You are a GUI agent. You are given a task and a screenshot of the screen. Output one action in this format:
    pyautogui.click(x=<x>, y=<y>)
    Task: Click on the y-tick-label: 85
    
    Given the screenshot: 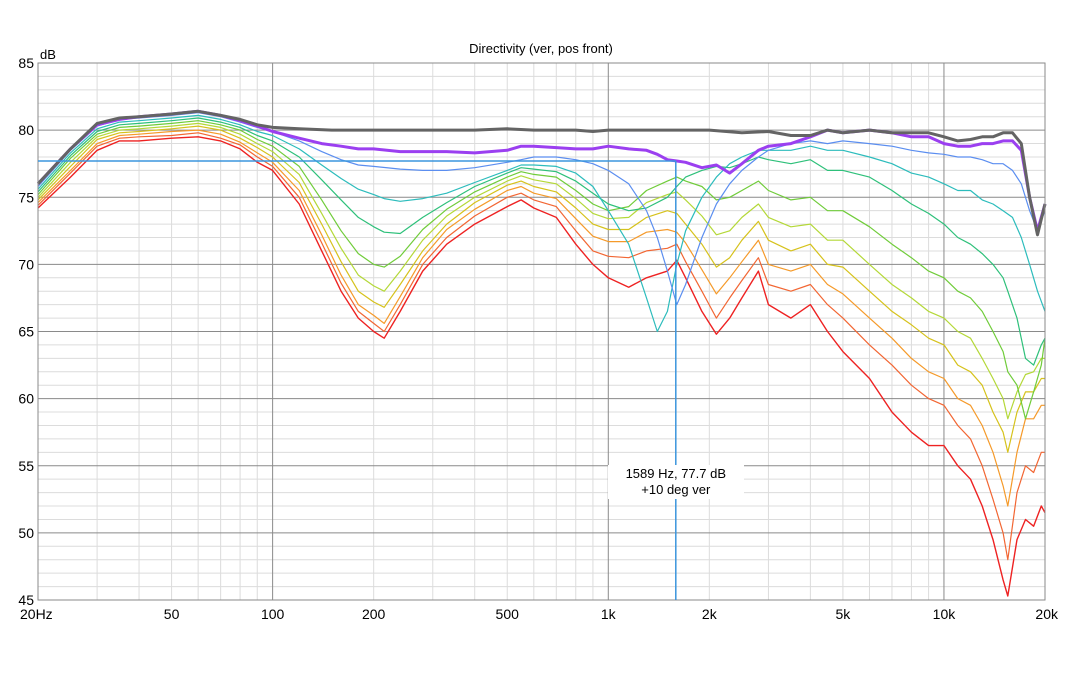 What is the action you would take?
    pyautogui.click(x=26, y=63)
    